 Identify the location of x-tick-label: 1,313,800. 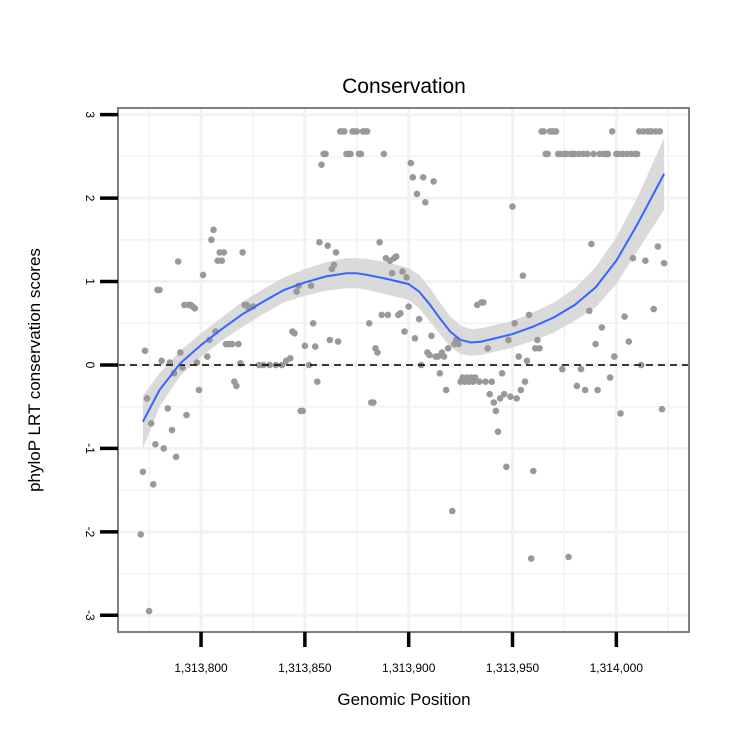
(201, 668).